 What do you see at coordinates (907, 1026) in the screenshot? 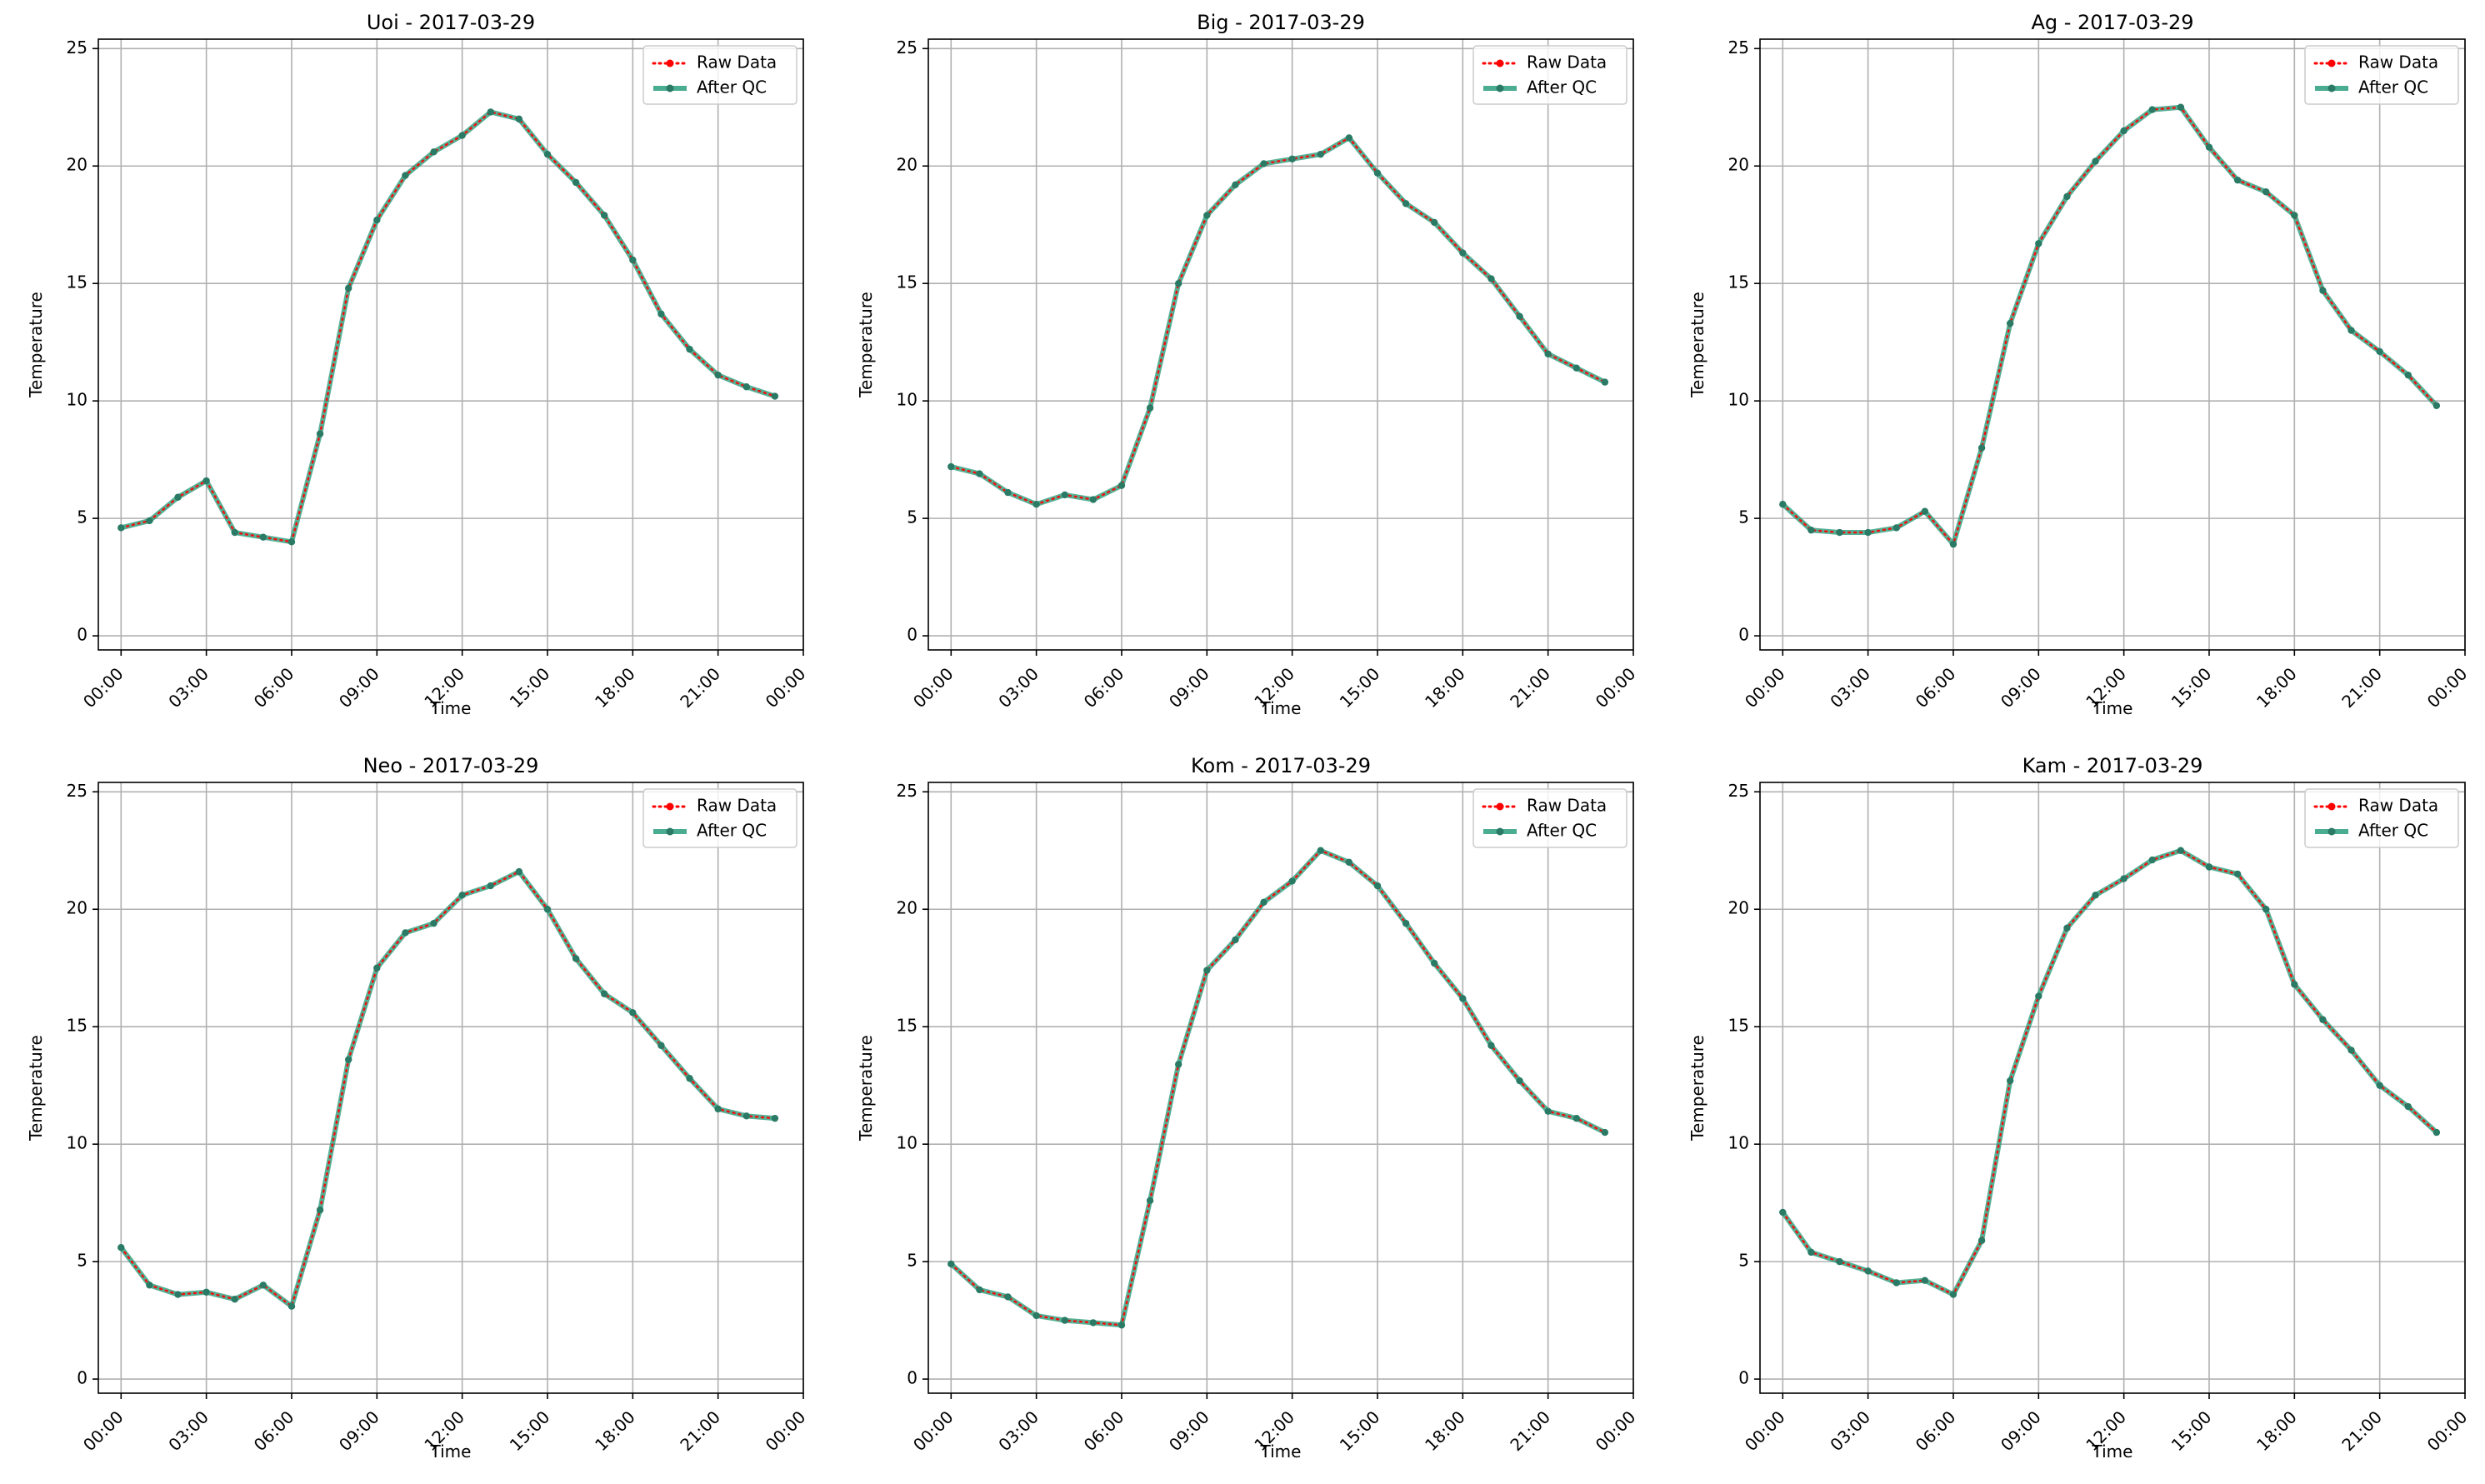
I see `y-tick-label: 15` at bounding box center [907, 1026].